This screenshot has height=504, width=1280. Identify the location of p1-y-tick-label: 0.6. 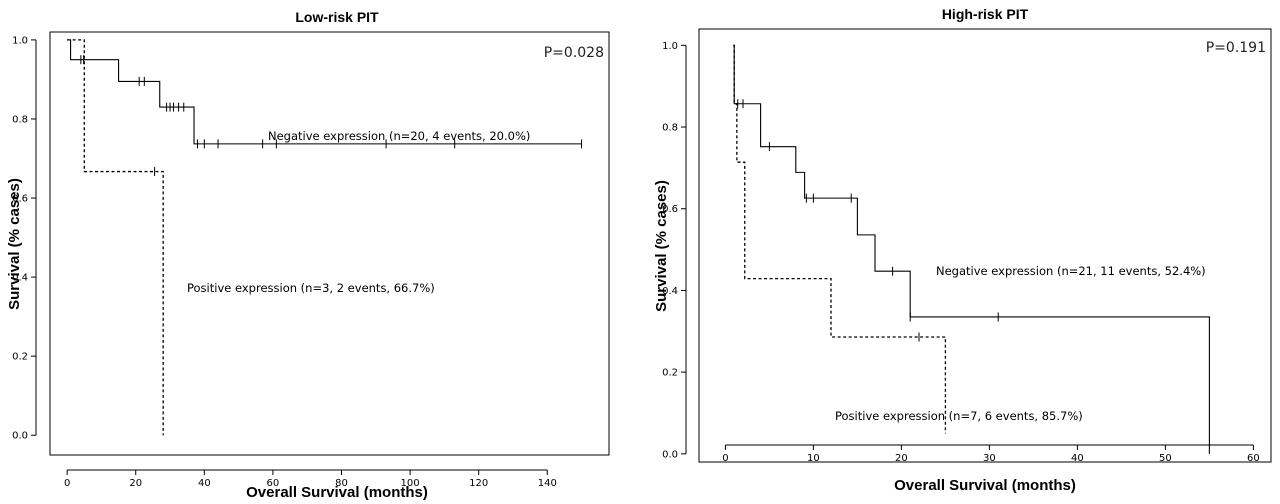
(20, 199).